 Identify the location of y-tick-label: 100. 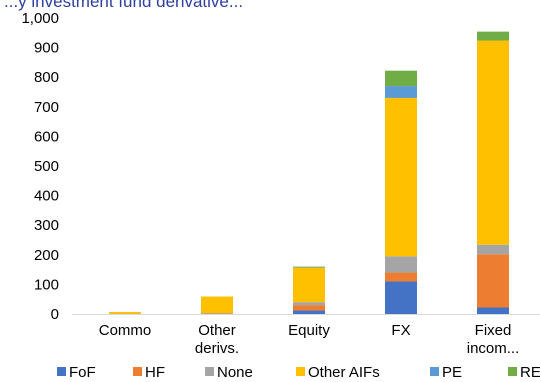
(46, 284).